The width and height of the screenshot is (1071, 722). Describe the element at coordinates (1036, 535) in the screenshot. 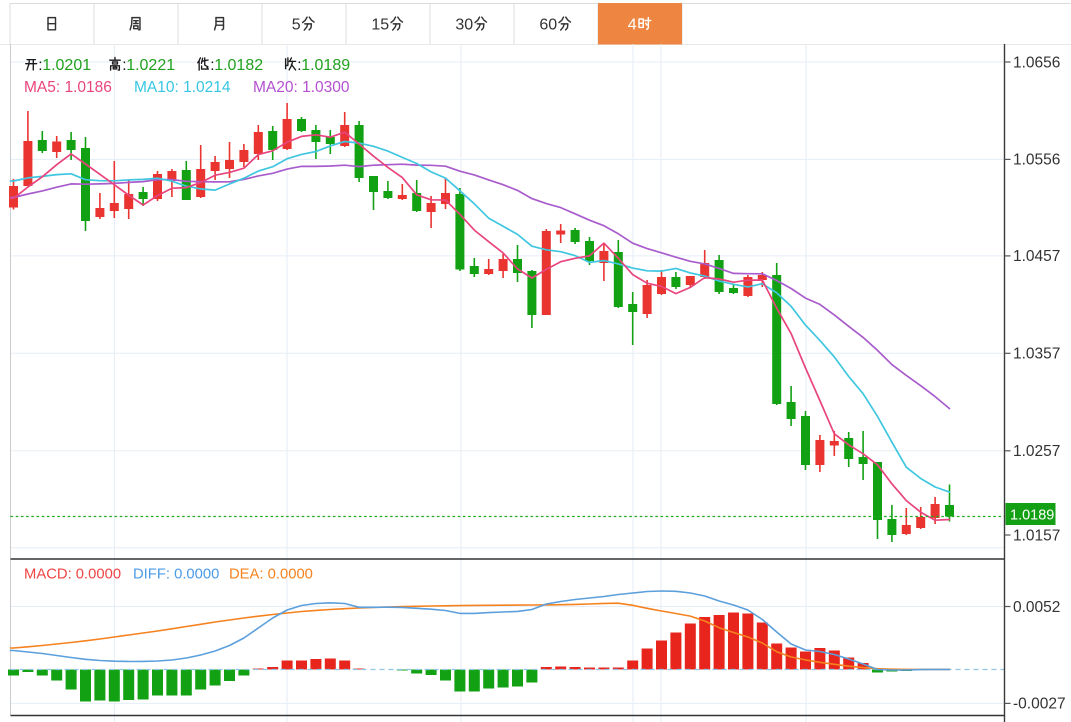

I see `svg-text: 1.0157` at that location.